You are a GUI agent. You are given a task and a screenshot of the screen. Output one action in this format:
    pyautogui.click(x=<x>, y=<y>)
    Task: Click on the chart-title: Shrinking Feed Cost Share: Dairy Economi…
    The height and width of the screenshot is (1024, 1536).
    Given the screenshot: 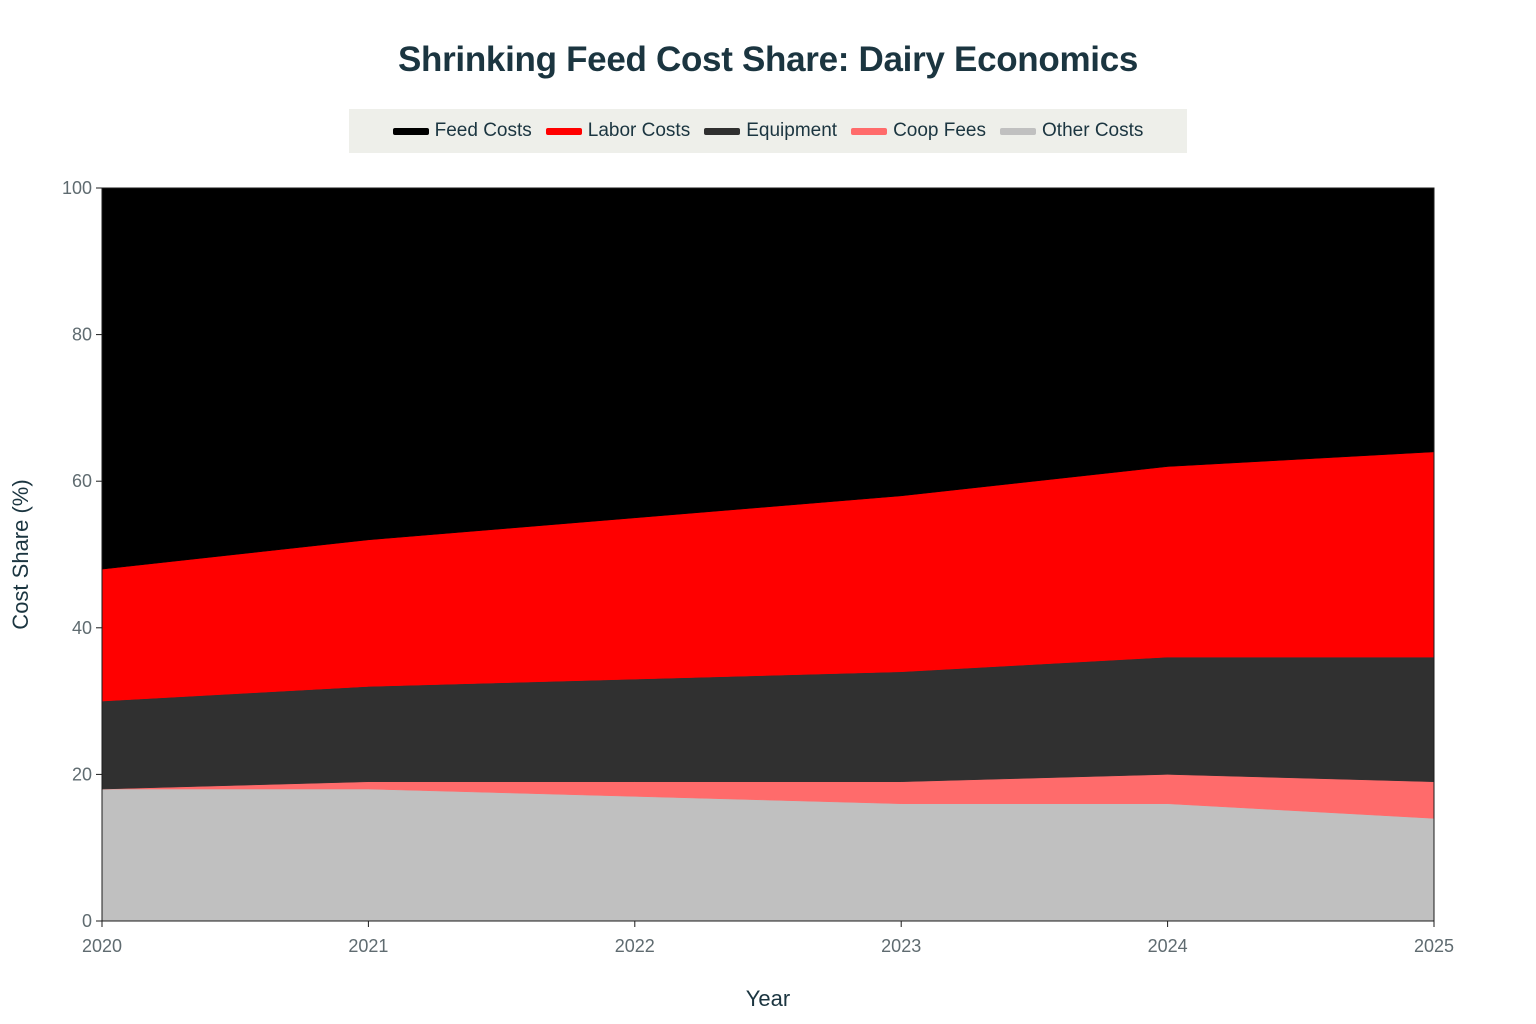 What is the action you would take?
    pyautogui.click(x=768, y=59)
    